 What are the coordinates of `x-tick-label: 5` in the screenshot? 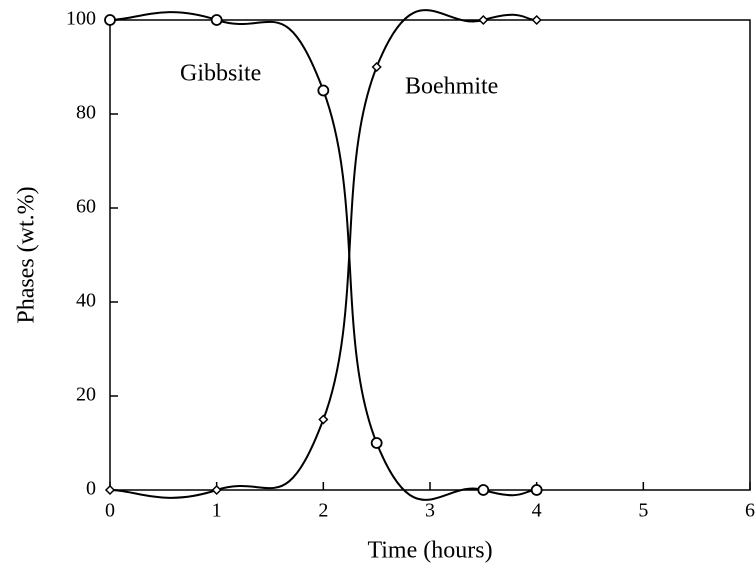 It's located at (643, 511).